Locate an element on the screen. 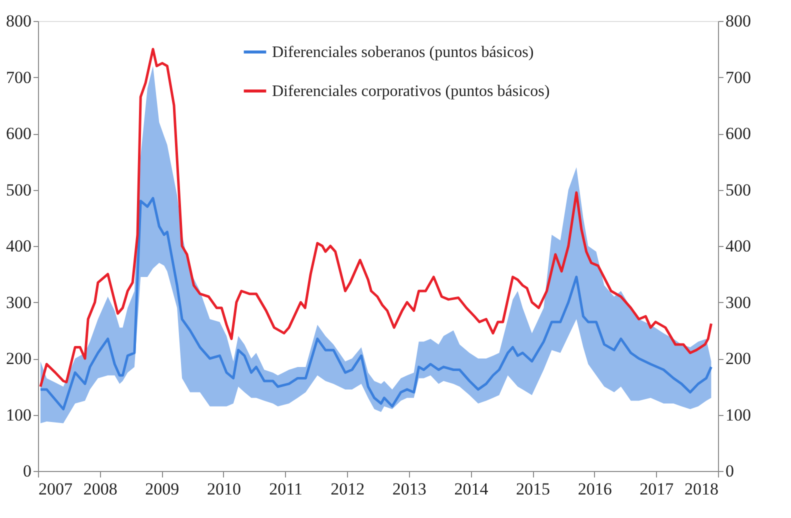  y2-tick-label: 600 is located at coordinates (738, 133).